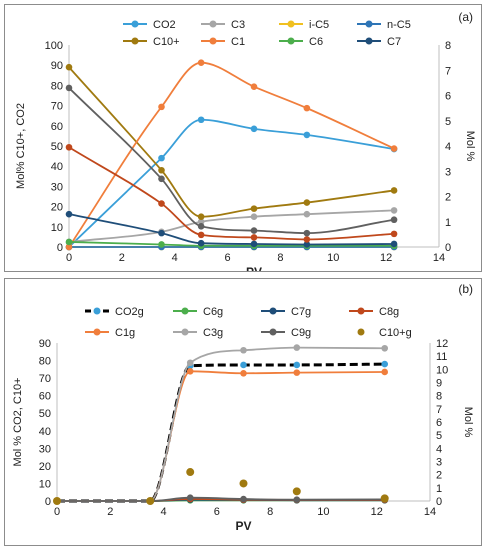  What do you see at coordinates (129, 312) in the screenshot?
I see `legend-label: CO2g` at bounding box center [129, 312].